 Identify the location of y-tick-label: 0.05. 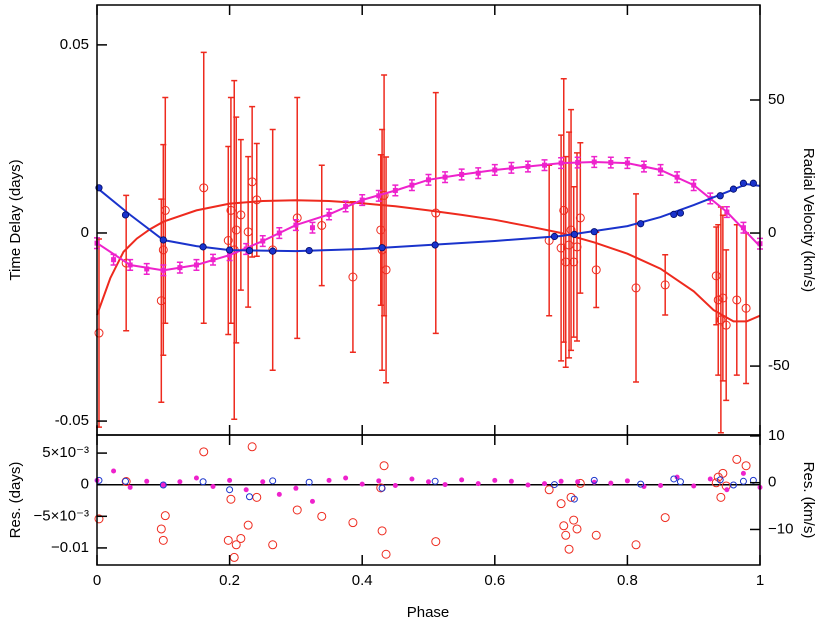
(74, 44).